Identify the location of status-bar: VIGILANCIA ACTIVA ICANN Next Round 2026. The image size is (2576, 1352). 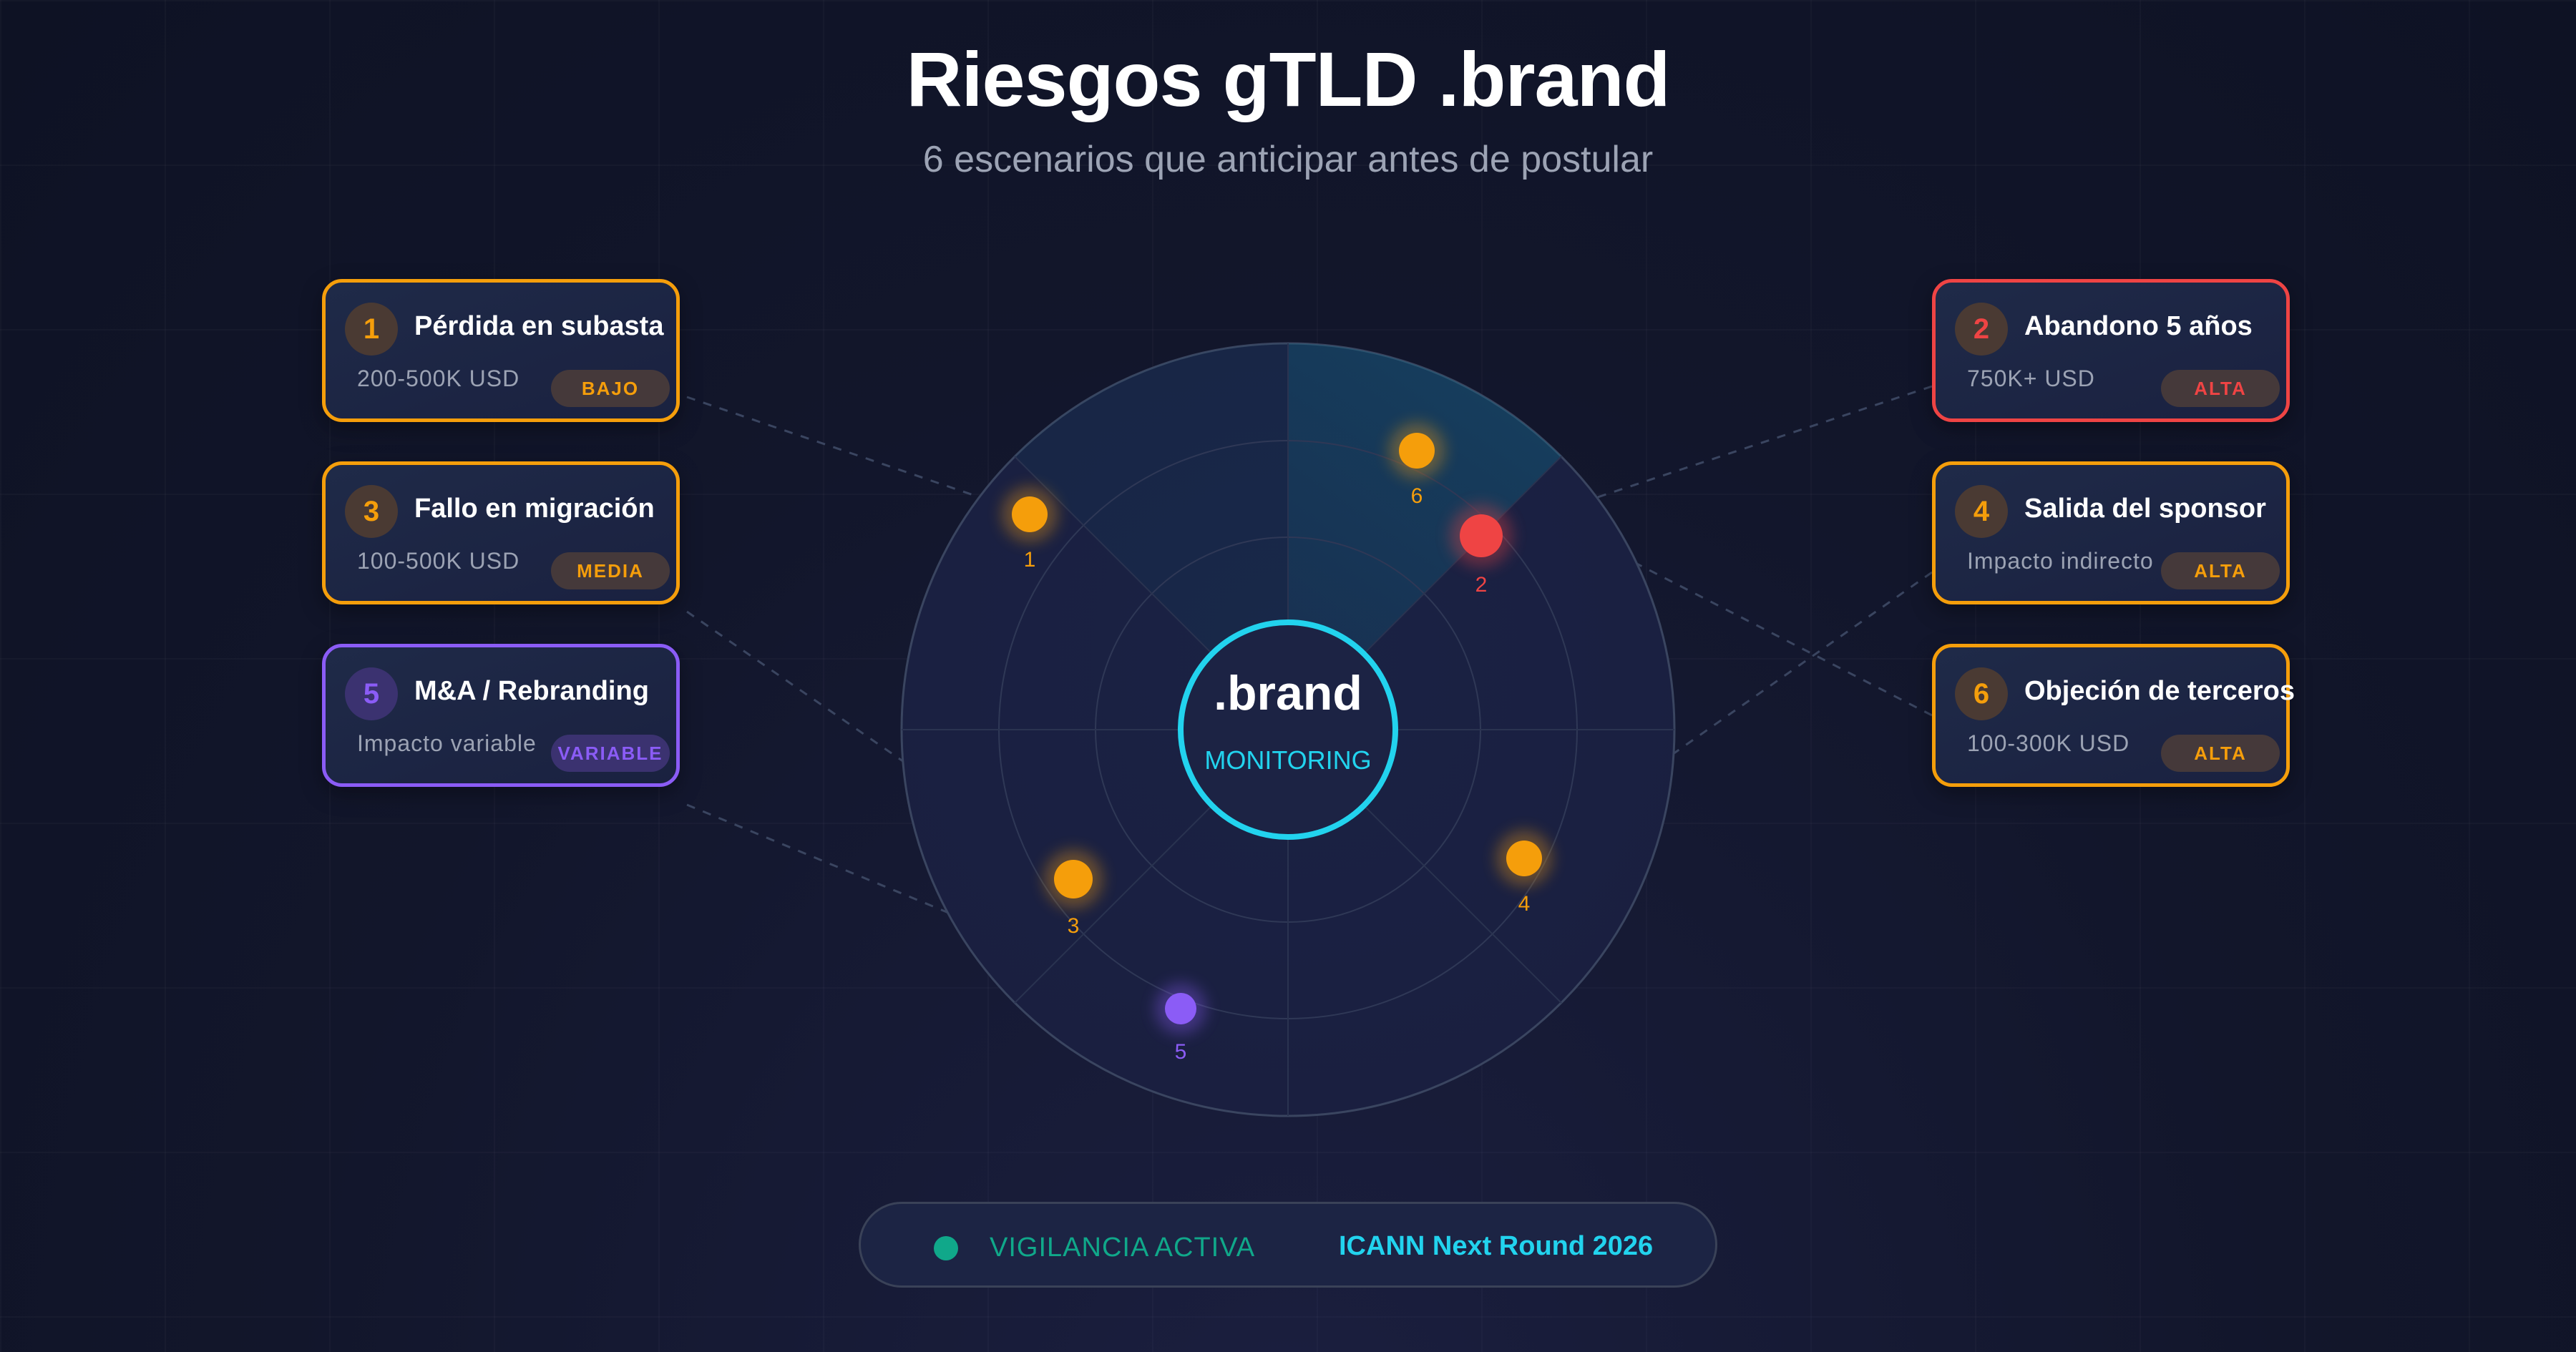
(1288, 1245).